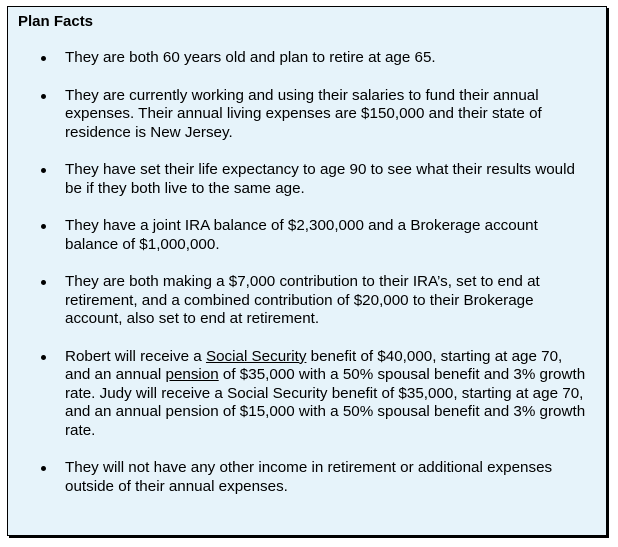 The height and width of the screenshot is (547, 618). What do you see at coordinates (192, 374) in the screenshot?
I see `pension-link: pension` at bounding box center [192, 374].